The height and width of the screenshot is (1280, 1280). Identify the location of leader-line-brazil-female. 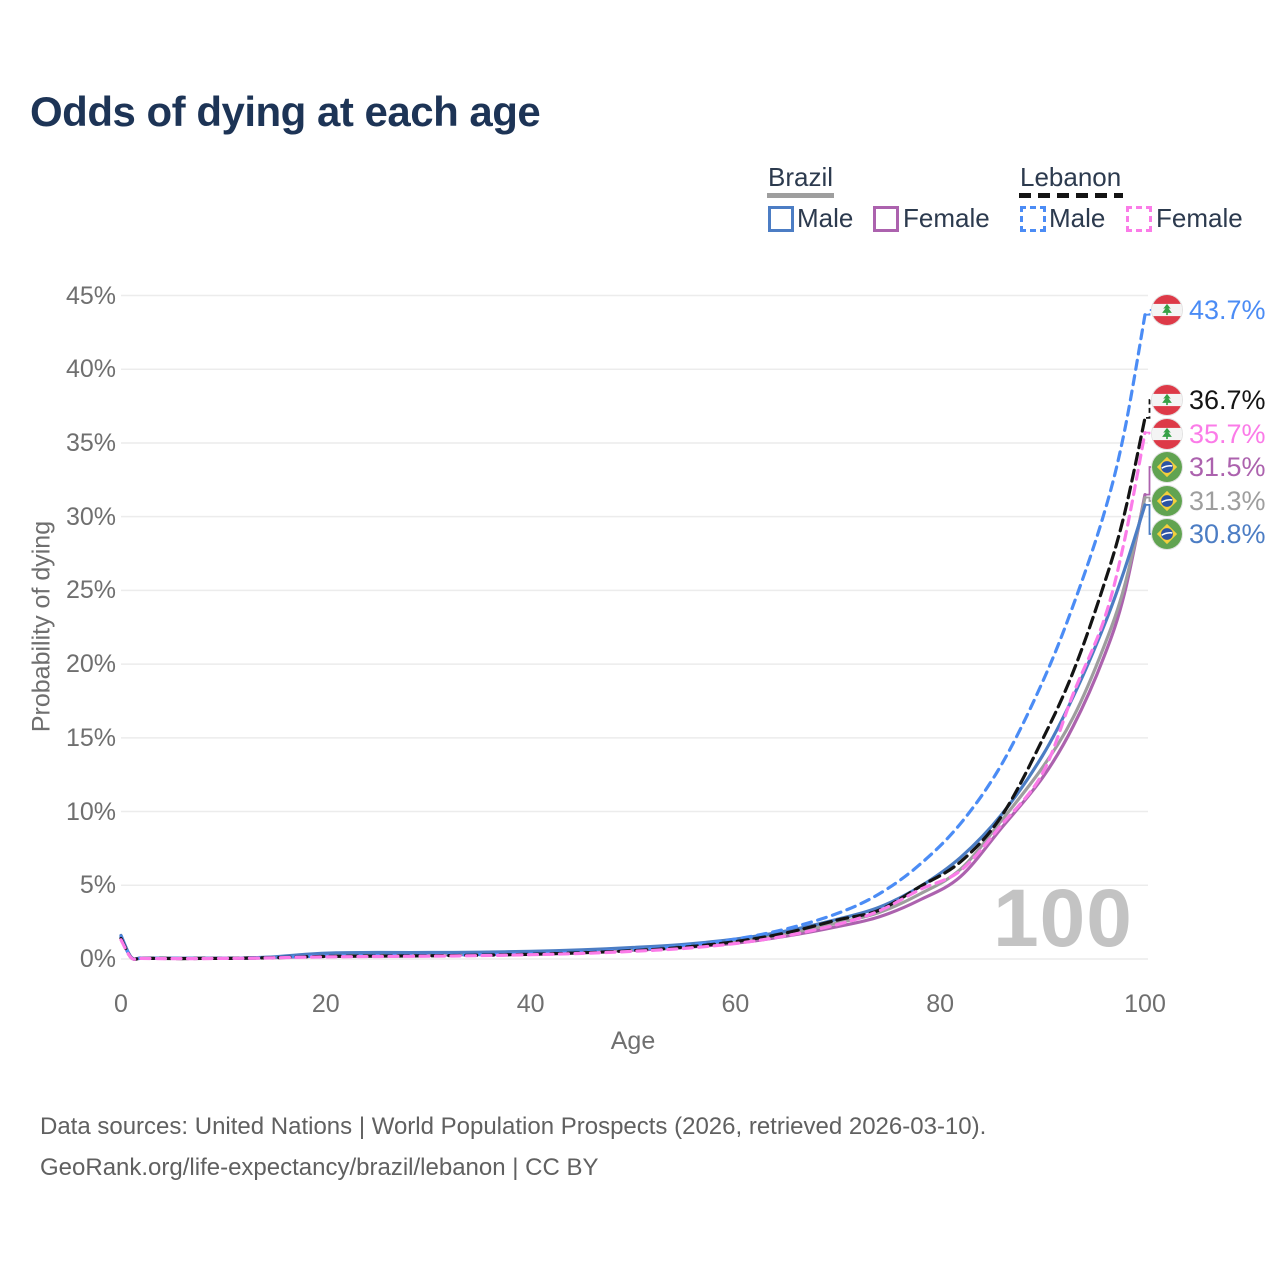
(1149, 481).